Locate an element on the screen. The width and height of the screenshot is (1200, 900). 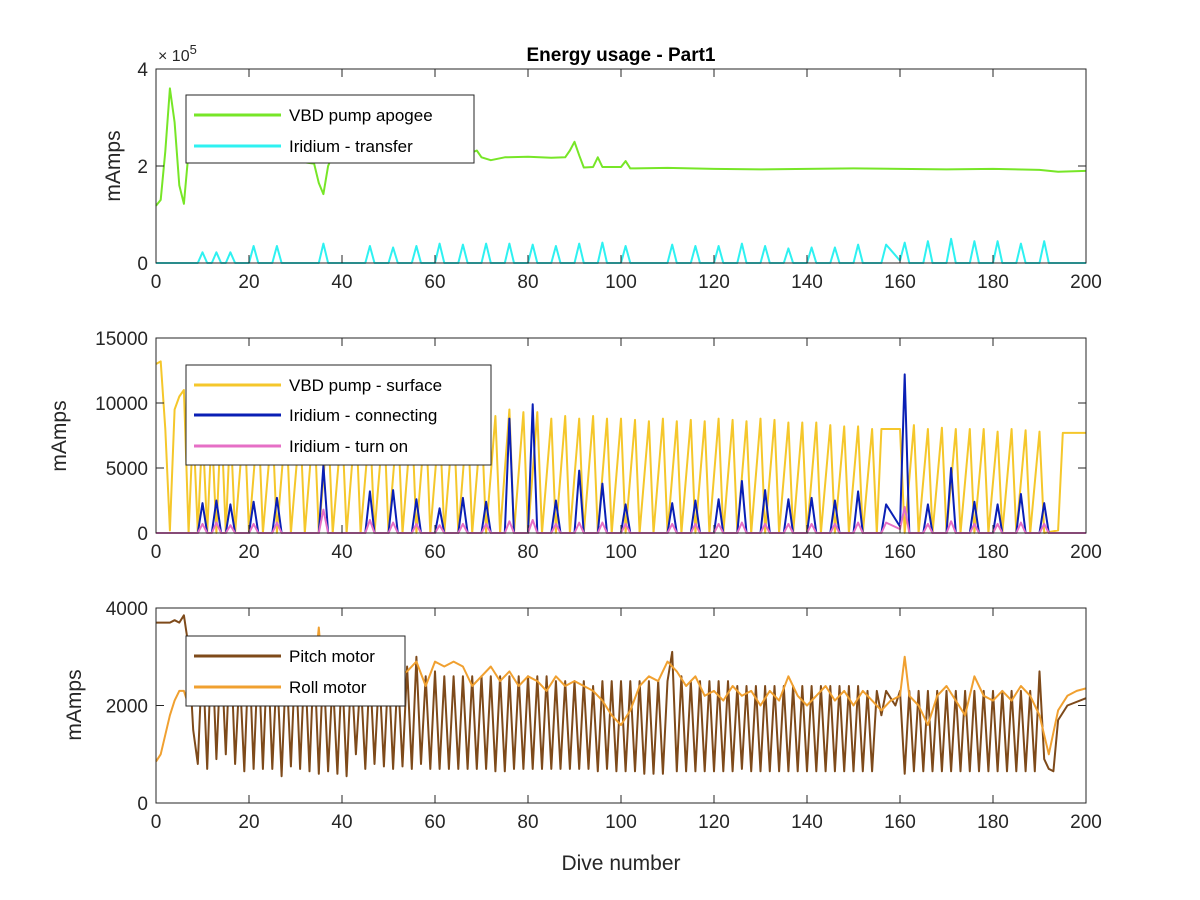
panel-1-title: Energy usage - Part1 is located at coordinates (620, 55).